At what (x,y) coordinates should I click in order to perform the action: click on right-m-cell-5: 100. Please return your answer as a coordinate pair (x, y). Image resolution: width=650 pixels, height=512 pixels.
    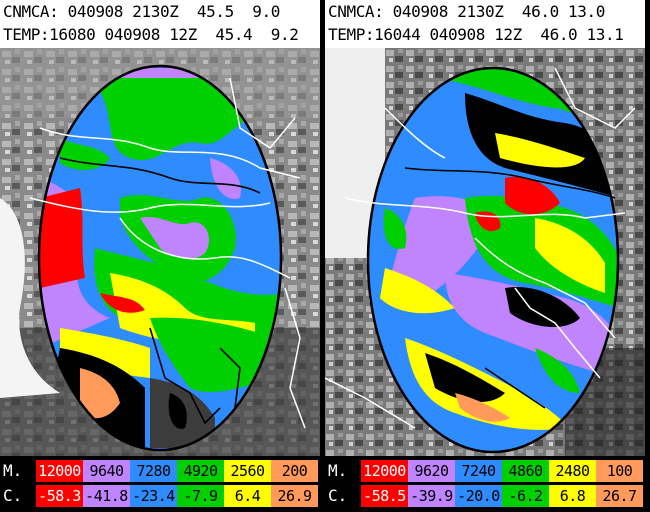
    Looking at the image, I should click on (619, 471).